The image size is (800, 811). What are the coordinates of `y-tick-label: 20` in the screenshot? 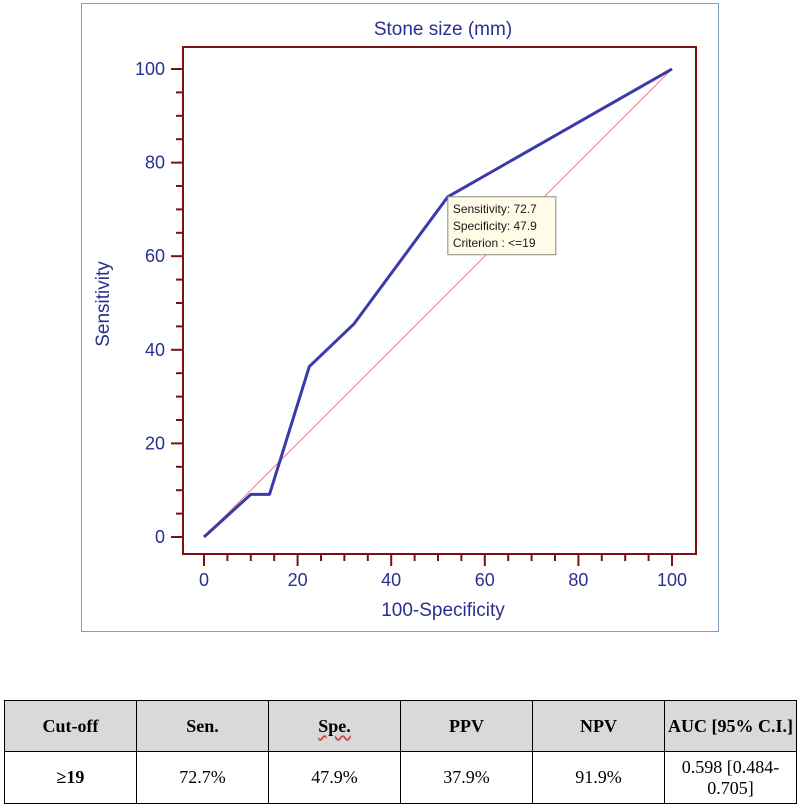 It's located at (155, 443).